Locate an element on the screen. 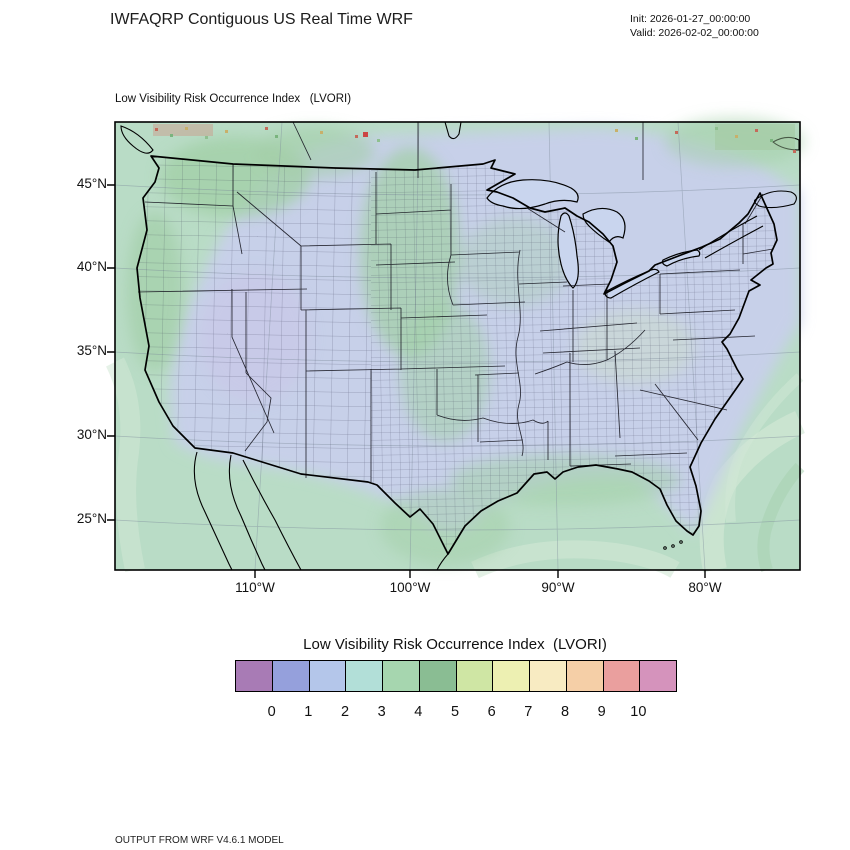 Image resolution: width=850 pixels, height=850 pixels. valid-time: Valid: 2026-02-02_00:00:00 is located at coordinates (694, 33).